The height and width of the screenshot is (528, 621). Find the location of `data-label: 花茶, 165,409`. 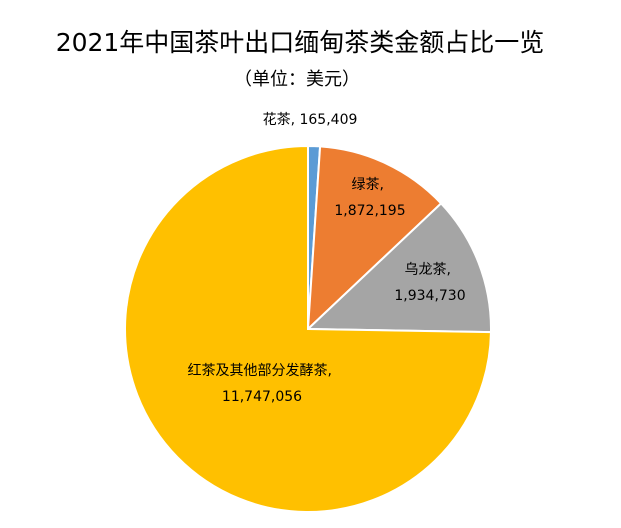

data-label: 花茶, 165,409 is located at coordinates (310, 120).